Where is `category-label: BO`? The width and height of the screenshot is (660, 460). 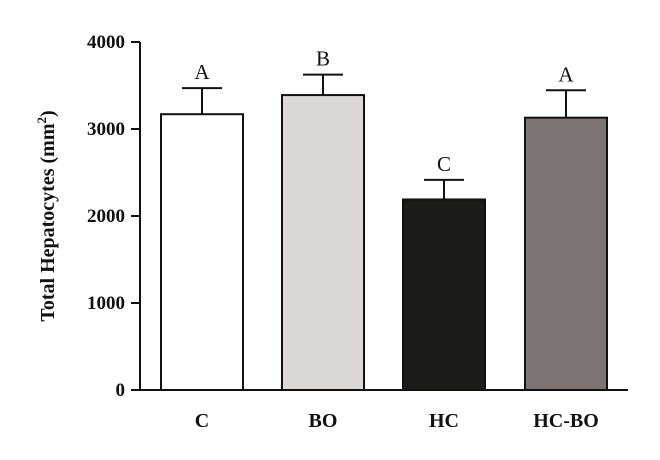 category-label: BO is located at coordinates (323, 421).